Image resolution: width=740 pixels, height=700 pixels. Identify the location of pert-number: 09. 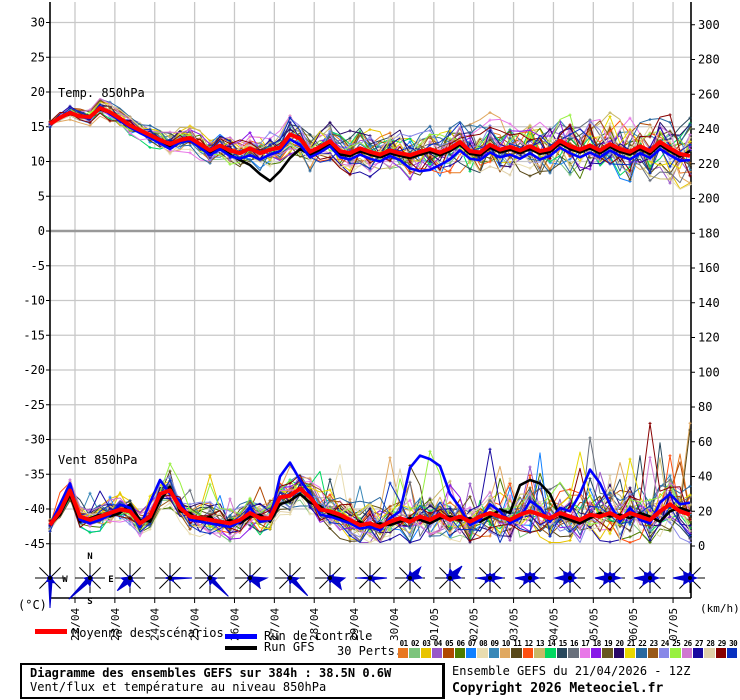
(495, 643).